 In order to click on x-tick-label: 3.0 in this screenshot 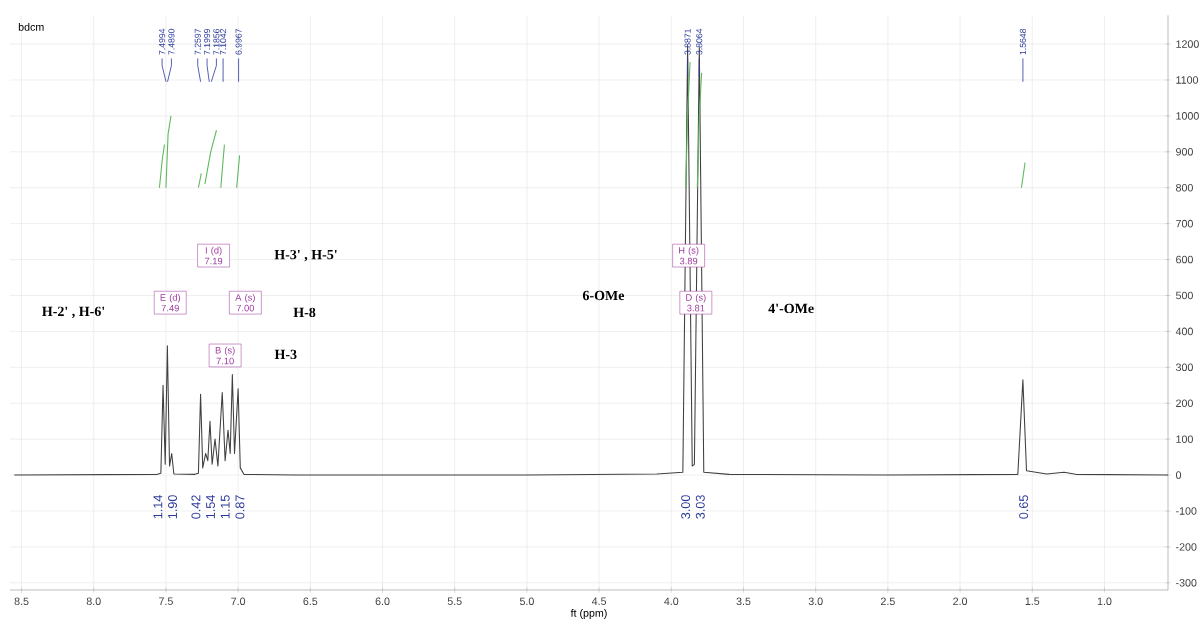, I will do `click(815, 601)`.